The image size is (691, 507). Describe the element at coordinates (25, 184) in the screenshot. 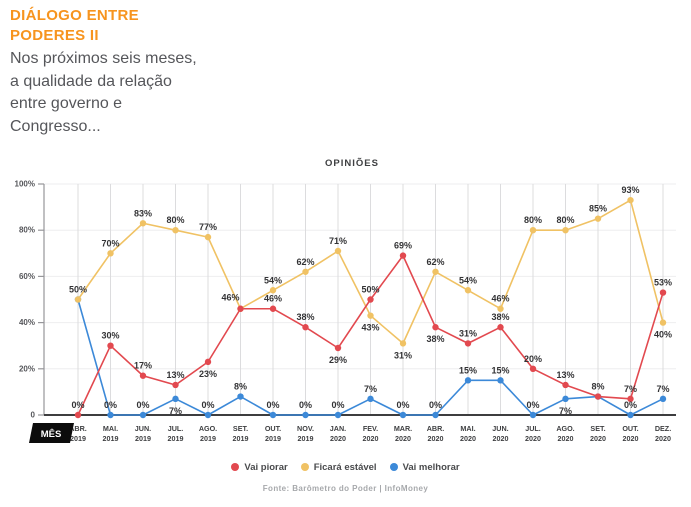

I see `y-axis-tick-label: 100%` at that location.